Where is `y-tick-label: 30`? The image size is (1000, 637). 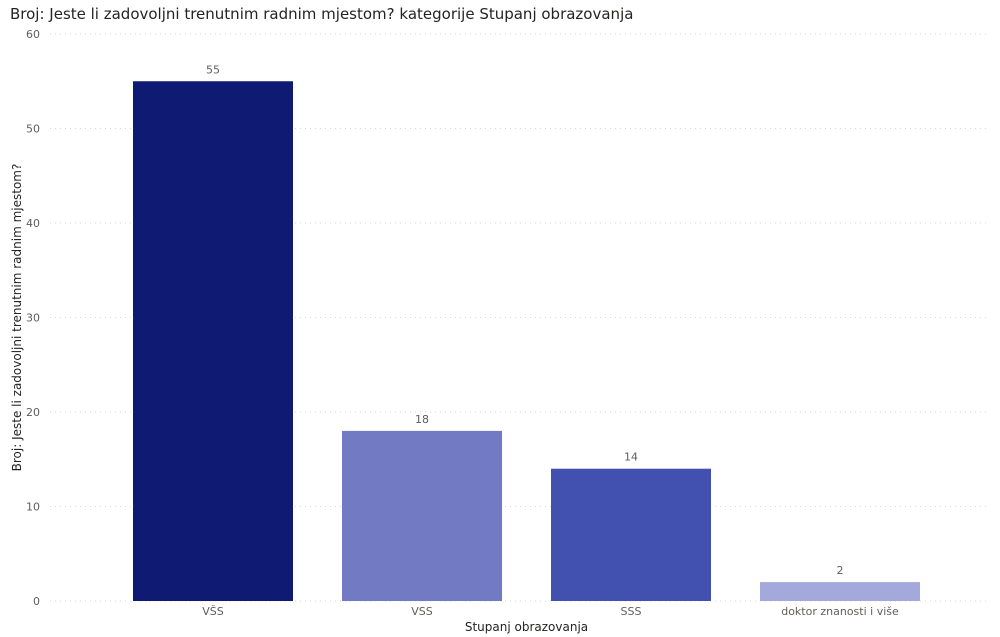 y-tick-label: 30 is located at coordinates (33, 318).